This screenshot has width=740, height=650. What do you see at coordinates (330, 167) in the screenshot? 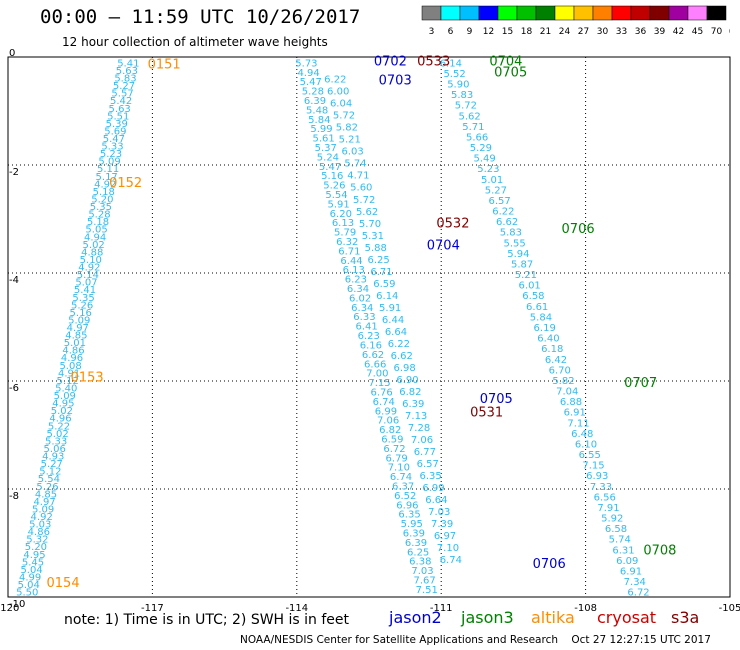
I see `swh-value: 5.47` at bounding box center [330, 167].